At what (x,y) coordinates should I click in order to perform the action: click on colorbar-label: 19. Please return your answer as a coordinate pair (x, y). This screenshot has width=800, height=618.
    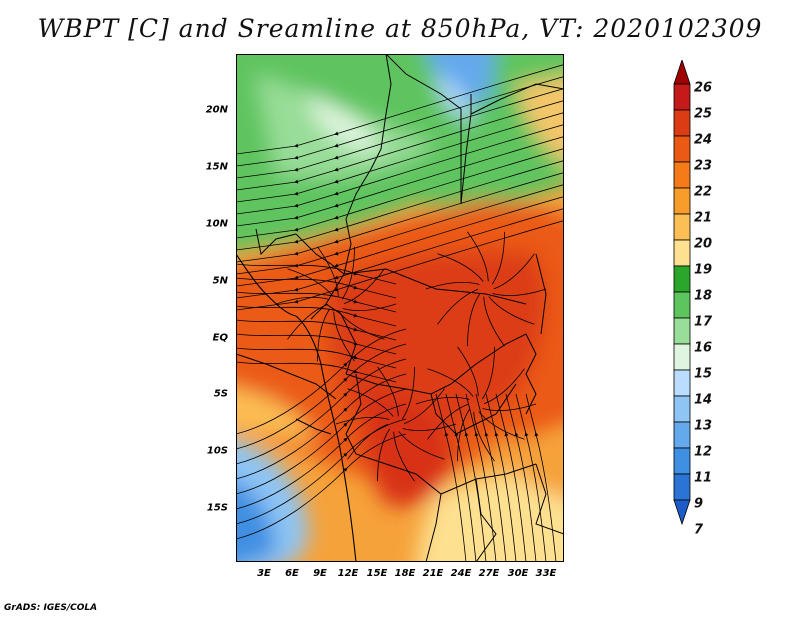
    Looking at the image, I should click on (703, 270).